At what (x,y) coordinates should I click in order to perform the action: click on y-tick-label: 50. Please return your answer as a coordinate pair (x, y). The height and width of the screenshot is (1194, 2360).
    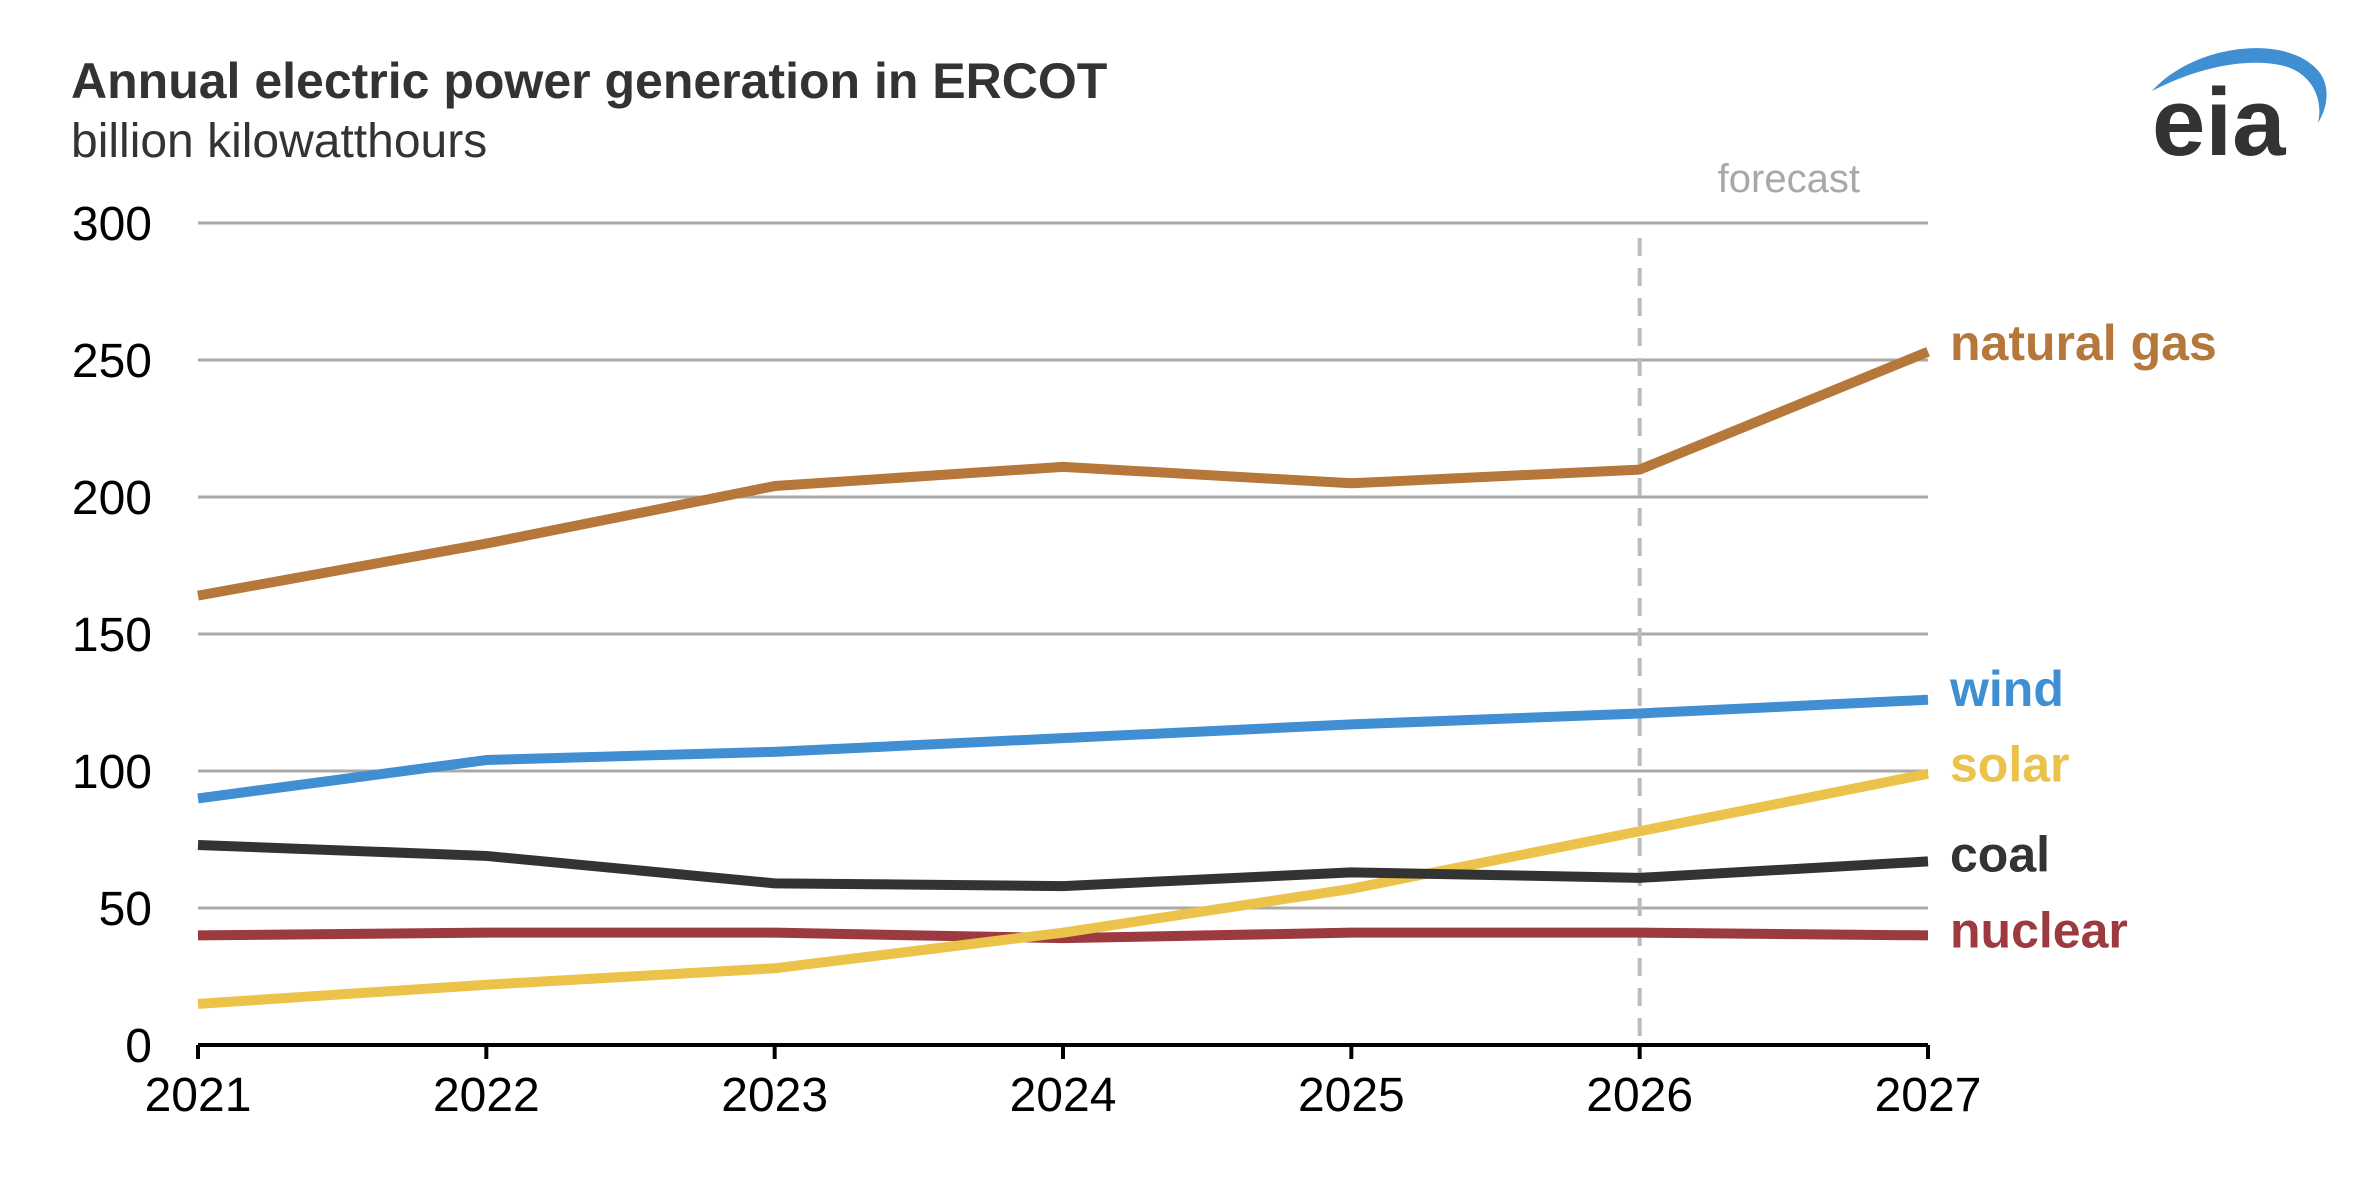
    Looking at the image, I should click on (125, 909).